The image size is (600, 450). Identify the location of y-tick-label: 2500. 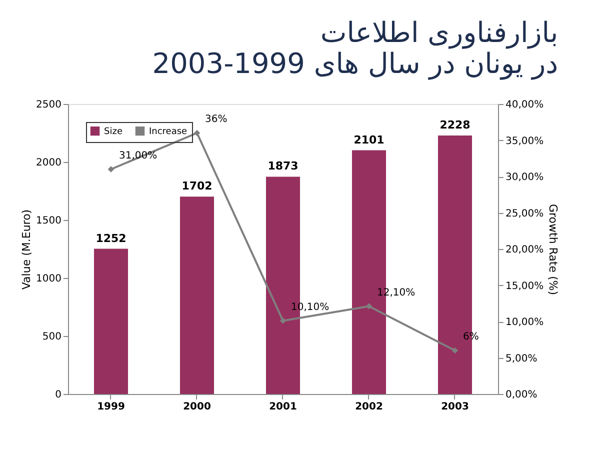
(49, 105).